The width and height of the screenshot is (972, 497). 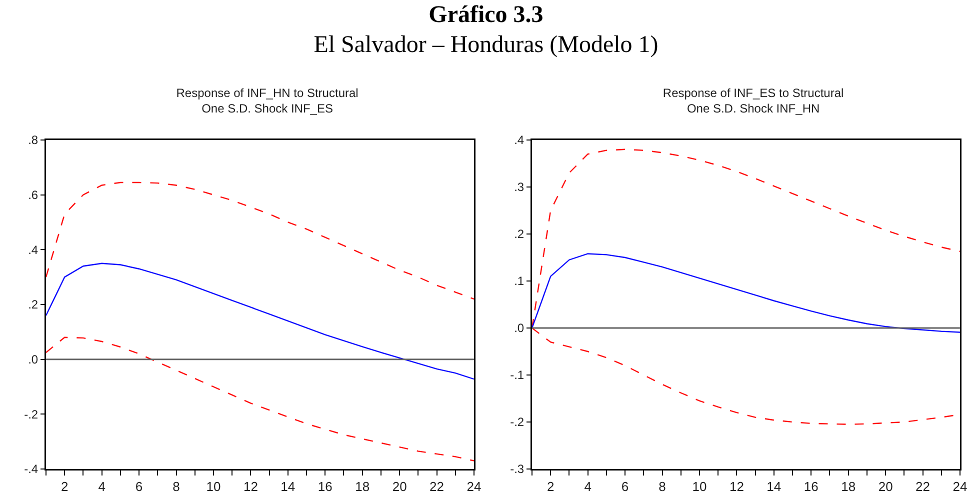 What do you see at coordinates (486, 45) in the screenshot?
I see `text: El Salvador – Honduras (Modelo 1)` at bounding box center [486, 45].